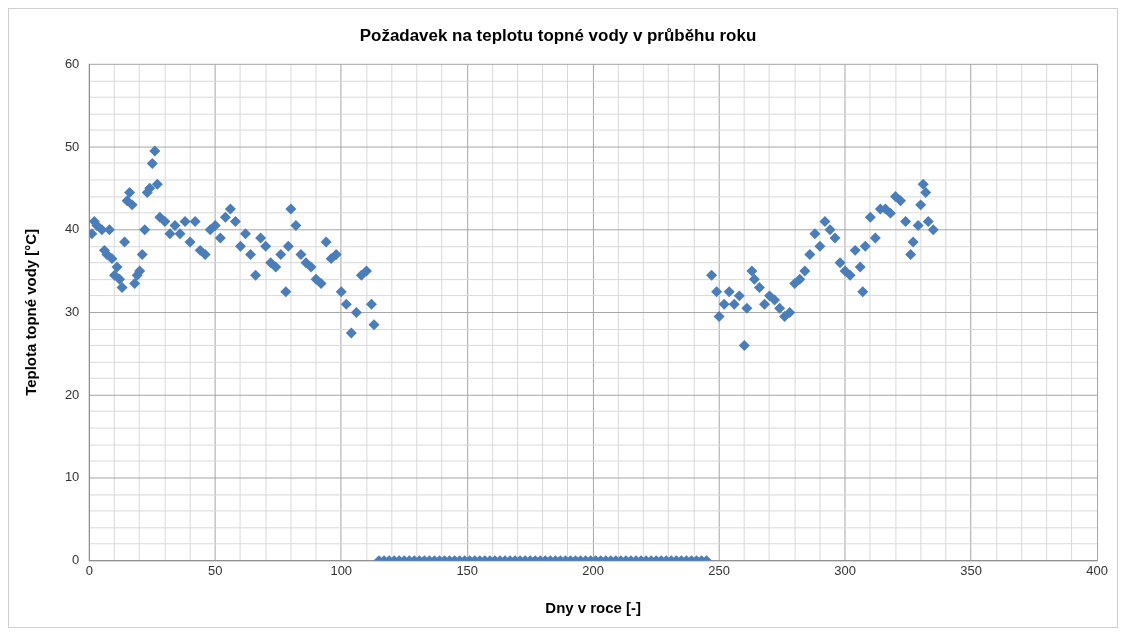  Describe the element at coordinates (72, 63) in the screenshot. I see `y-tick-label: 60` at that location.